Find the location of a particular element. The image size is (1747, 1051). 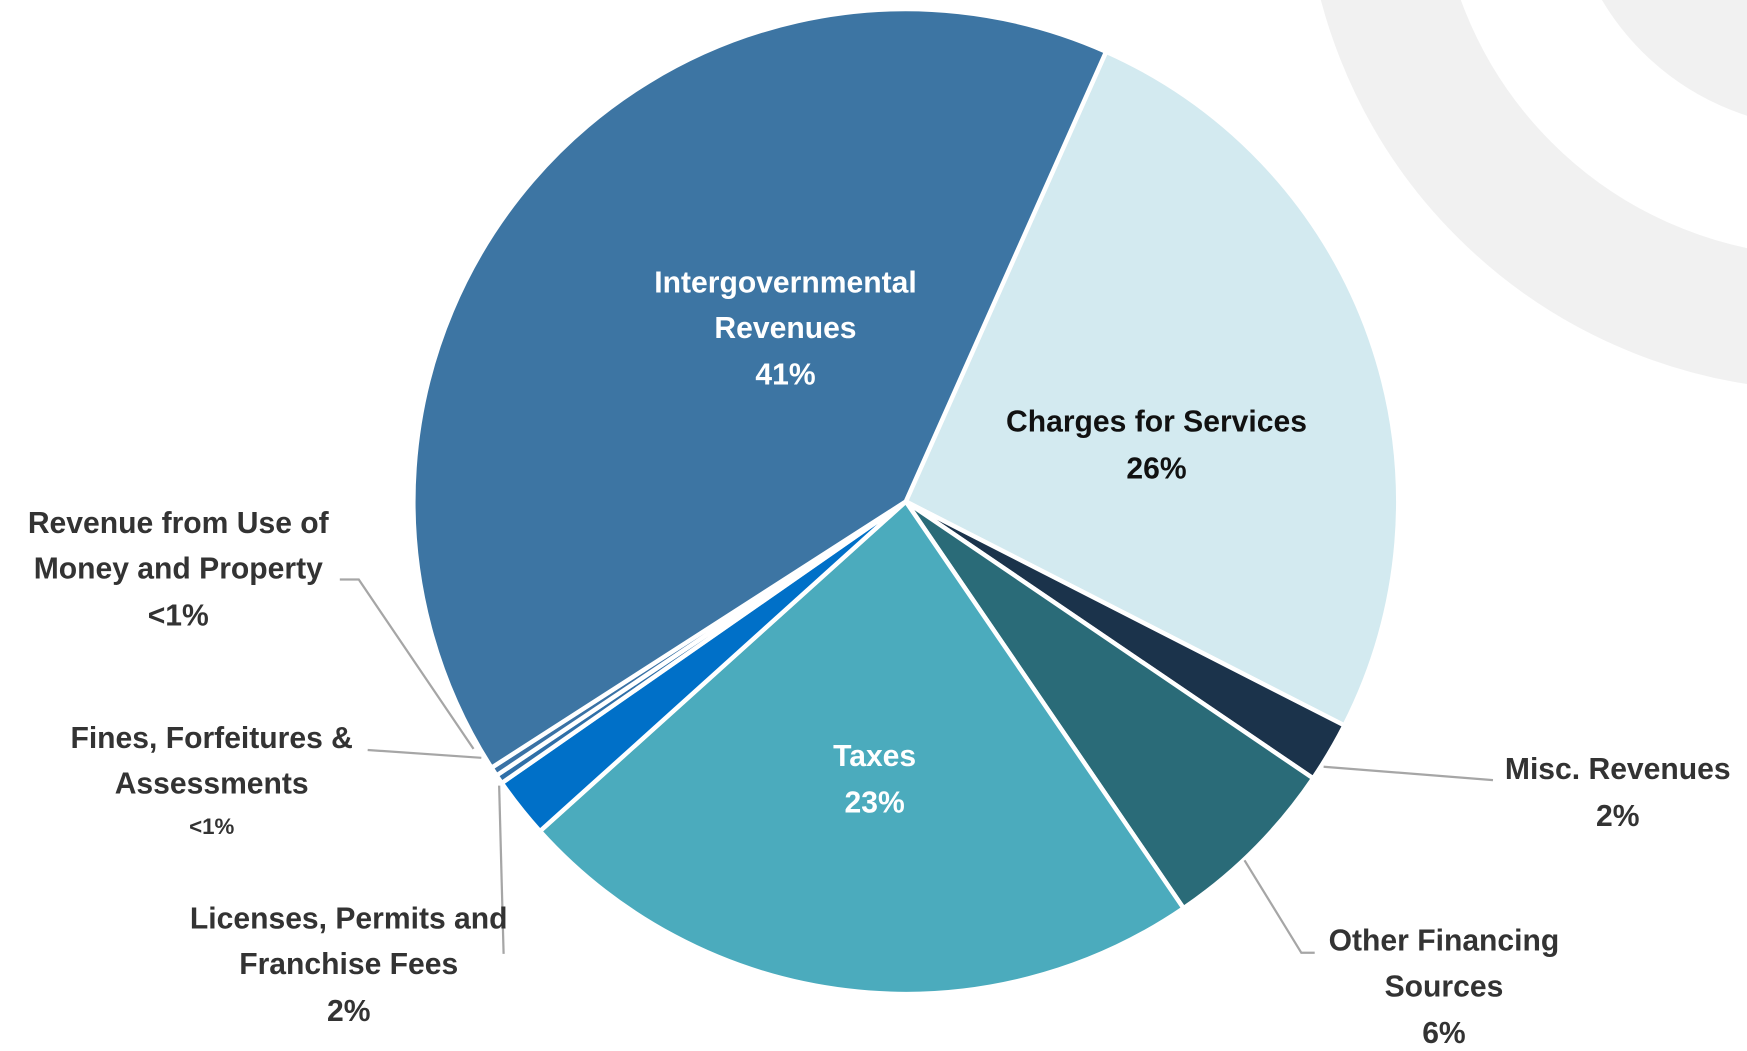

slice-label: Taxes is located at coordinates (874, 756).